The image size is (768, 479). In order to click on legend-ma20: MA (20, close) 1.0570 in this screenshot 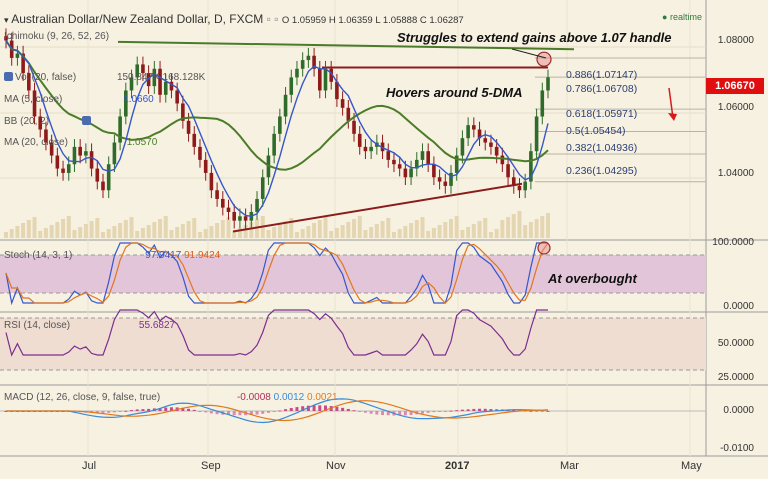, I will do `click(81, 142)`.